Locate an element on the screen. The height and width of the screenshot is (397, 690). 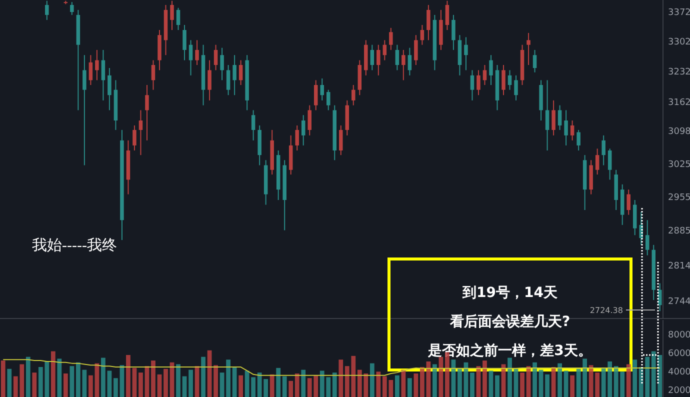
annotation: 是否如之前一样，差3天。 is located at coordinates (509, 350).